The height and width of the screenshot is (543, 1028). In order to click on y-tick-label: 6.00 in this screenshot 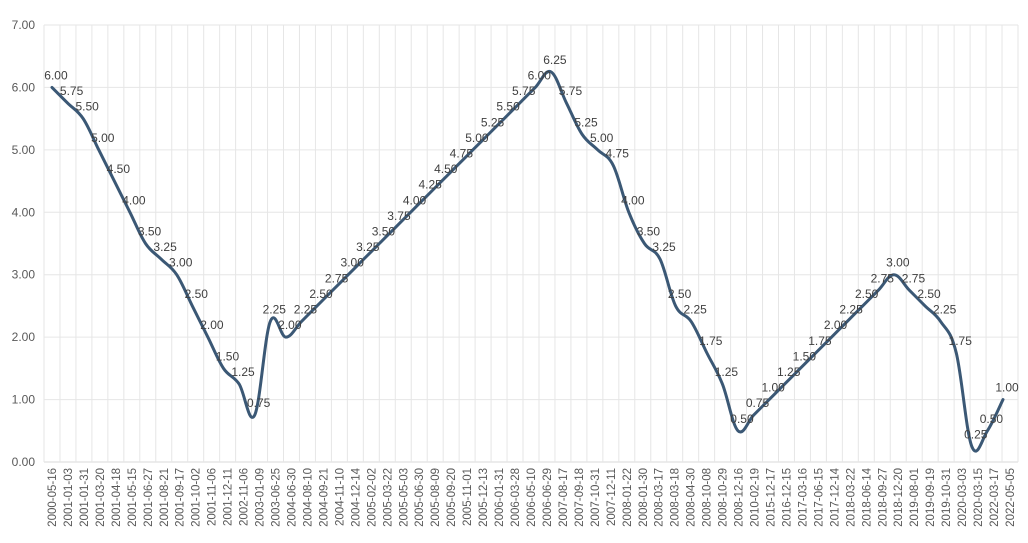, I will do `click(24, 87)`.